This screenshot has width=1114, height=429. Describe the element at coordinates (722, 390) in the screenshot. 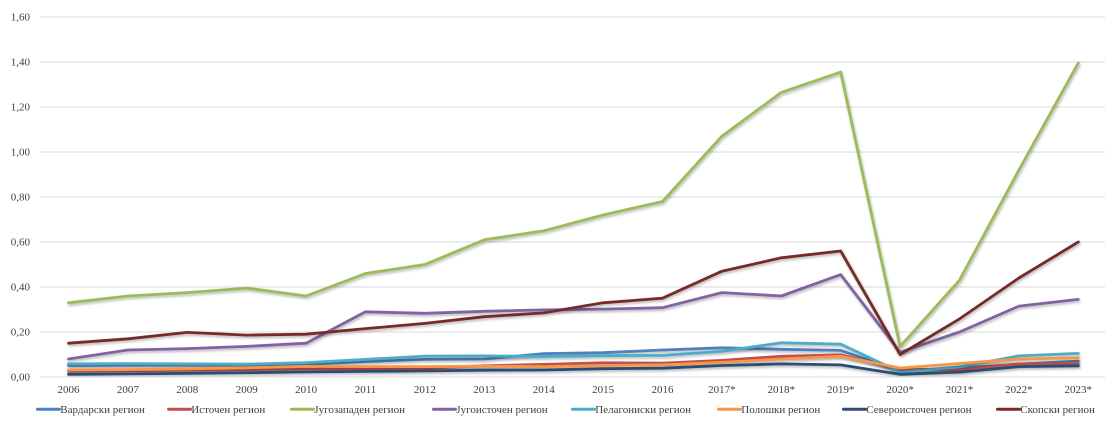

I see `svg-text: 2017*` at that location.